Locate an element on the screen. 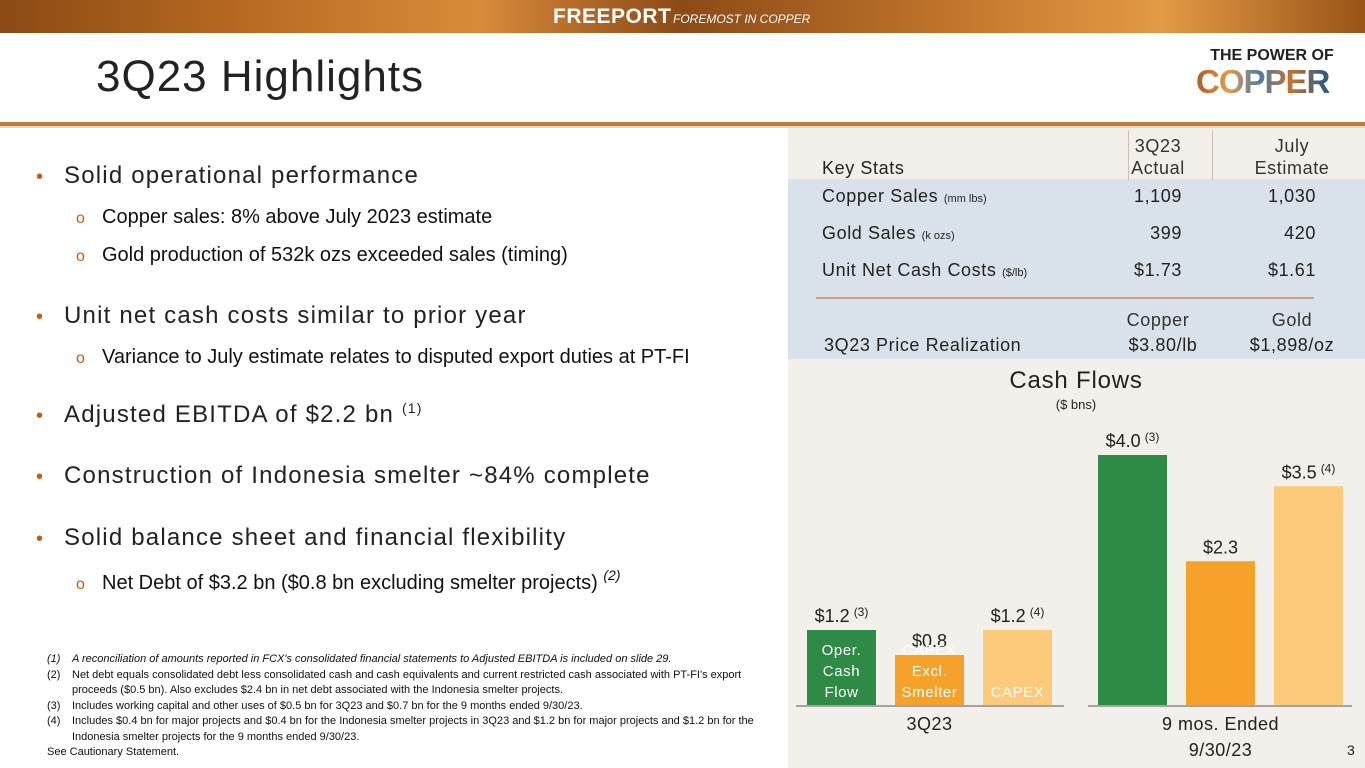 This screenshot has width=1365, height=768. data-label: $1.2 (3) is located at coordinates (842, 615).